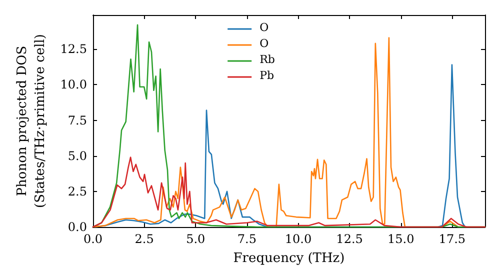 Image resolution: width=500 pixels, height=280 pixels. Describe the element at coordinates (31, 121) in the screenshot. I see `y-axis-title: Phonon projected DOS (States/THz·primitive cell)` at that location.